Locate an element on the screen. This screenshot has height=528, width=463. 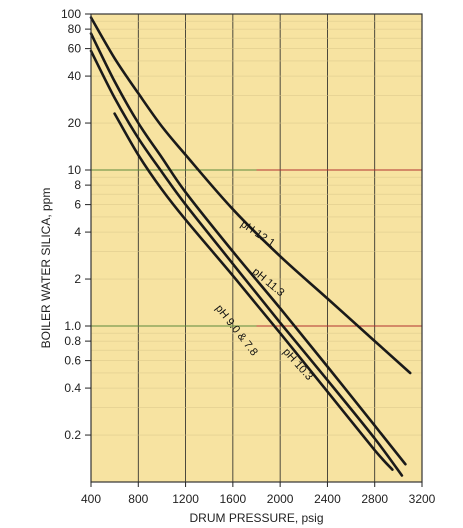
y-tick-label: 0.6 is located at coordinates (72, 361).